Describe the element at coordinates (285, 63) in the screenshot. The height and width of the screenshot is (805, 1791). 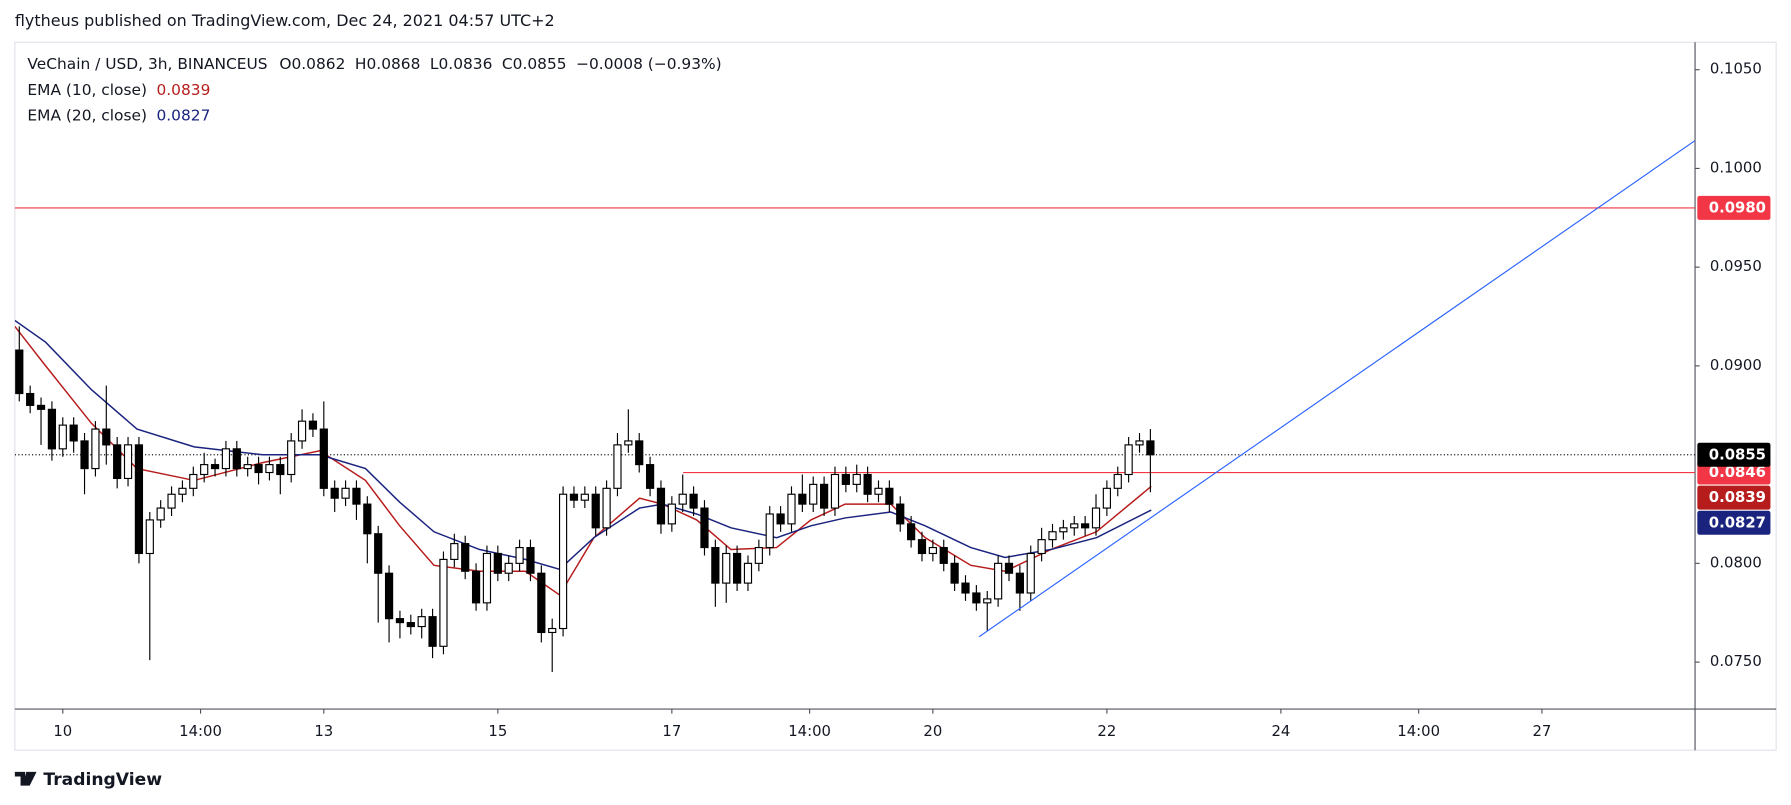
I see `ohlc-label: O` at that location.